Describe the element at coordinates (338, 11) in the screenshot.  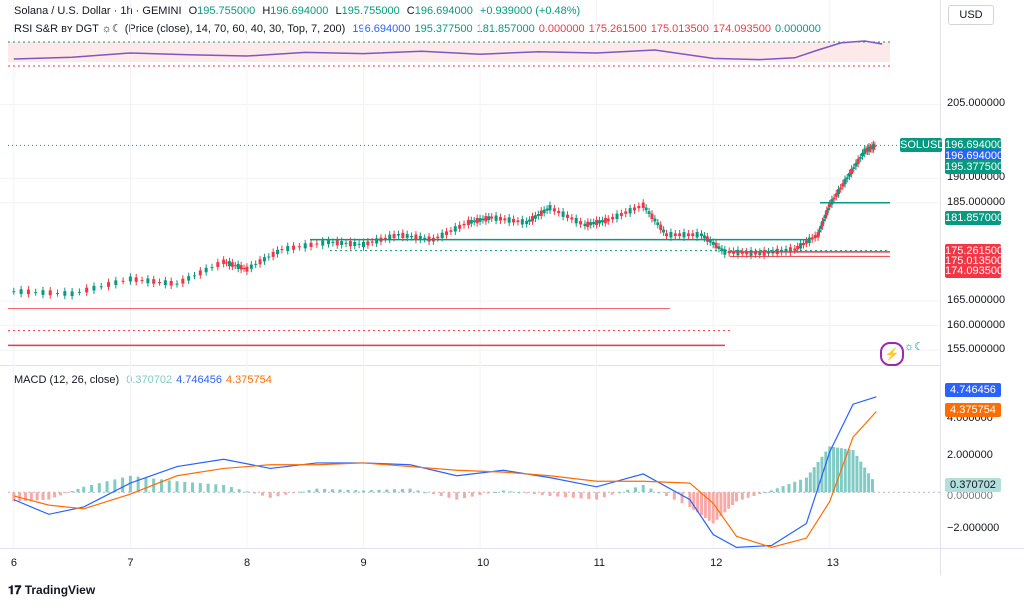
I see `low-label: L` at that location.